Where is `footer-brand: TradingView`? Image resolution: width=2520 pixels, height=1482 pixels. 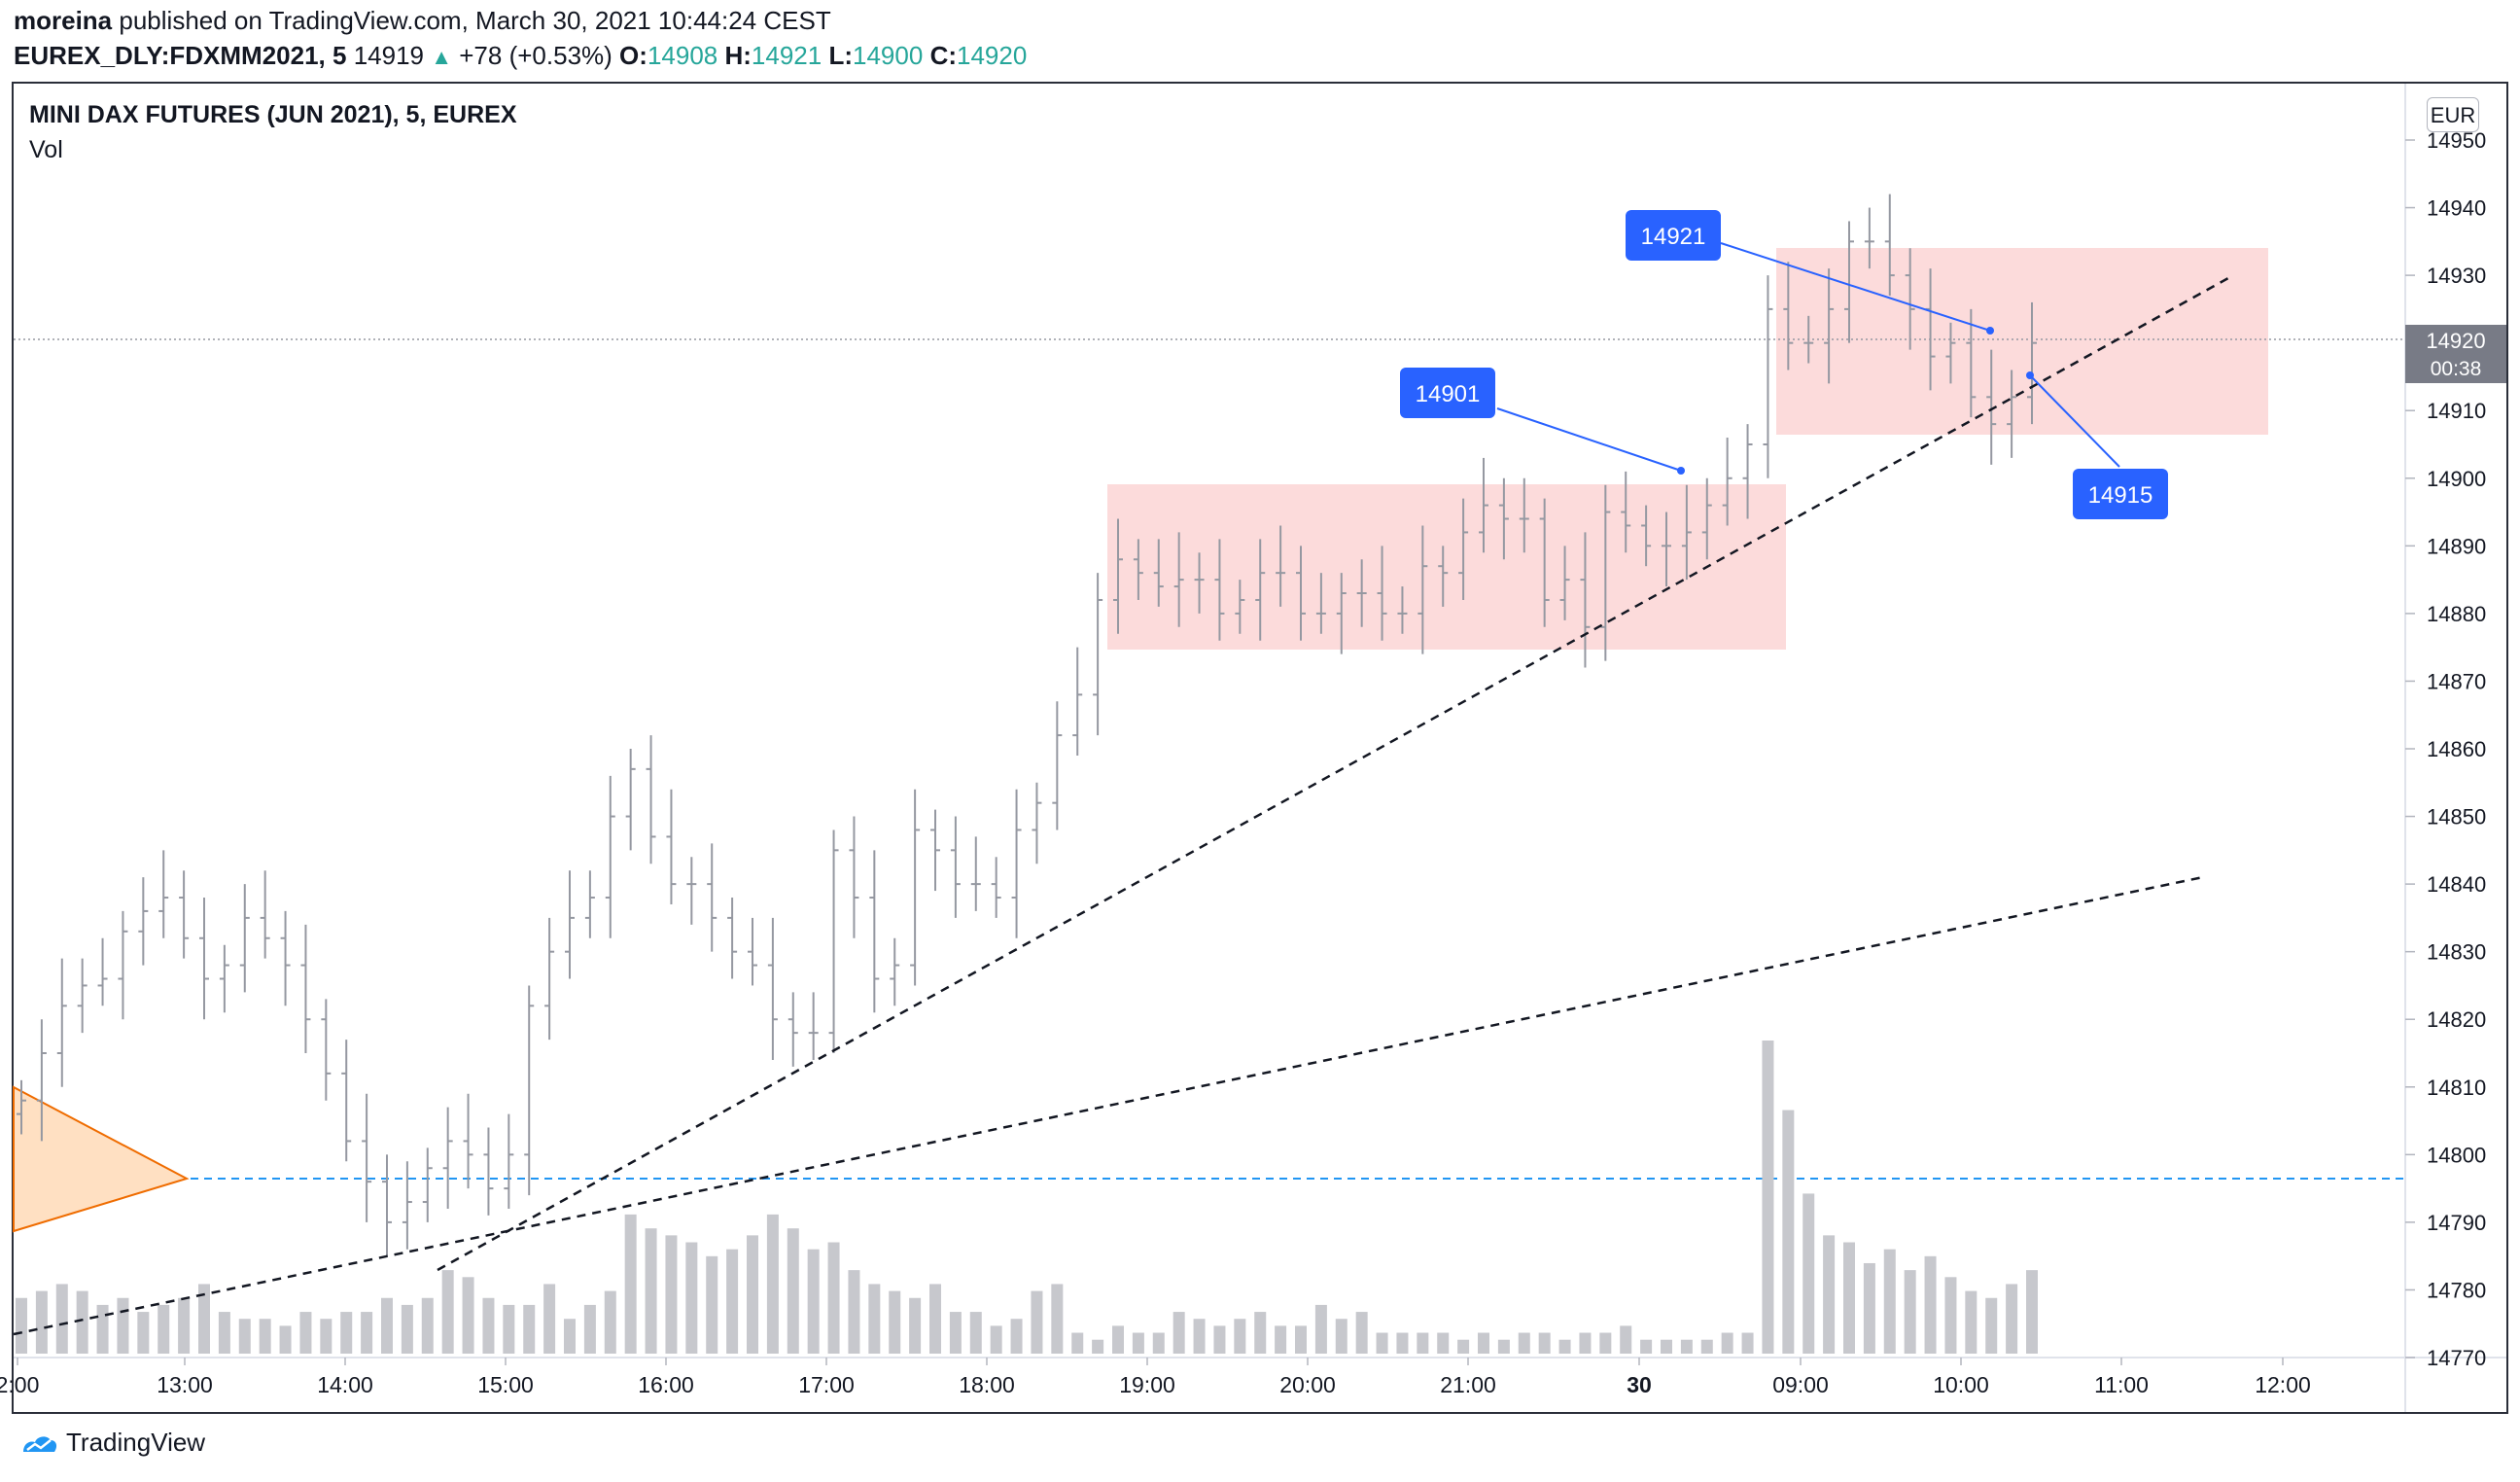
footer-brand: TradingView is located at coordinates (112, 1443).